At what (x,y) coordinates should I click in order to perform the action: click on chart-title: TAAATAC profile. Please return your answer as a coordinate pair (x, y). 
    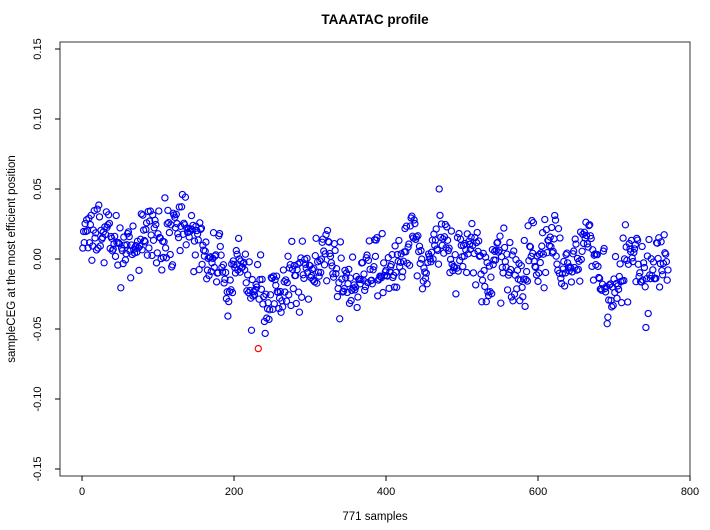
    Looking at the image, I should click on (375, 19).